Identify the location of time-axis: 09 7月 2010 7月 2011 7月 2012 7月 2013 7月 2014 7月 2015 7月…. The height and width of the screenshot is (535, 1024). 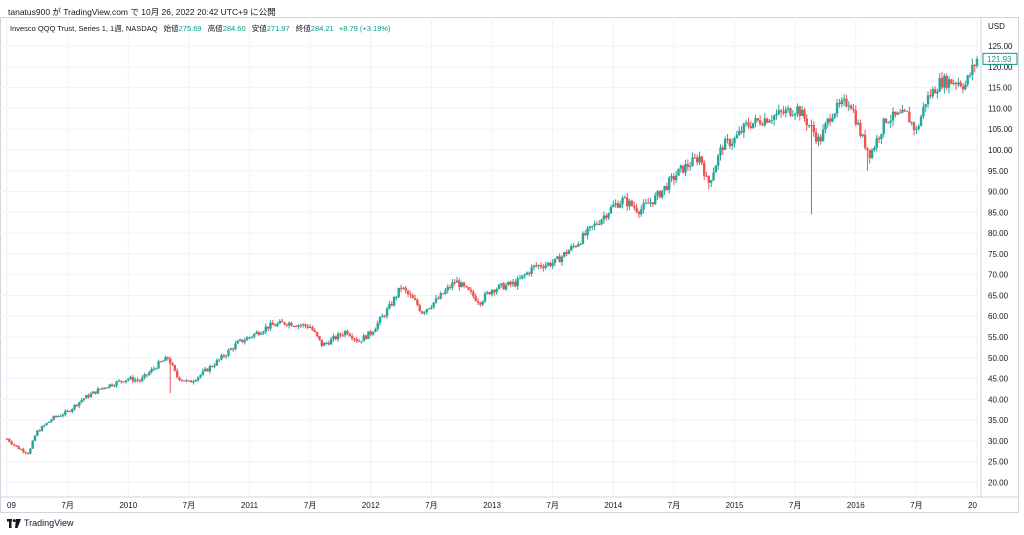
(509, 503).